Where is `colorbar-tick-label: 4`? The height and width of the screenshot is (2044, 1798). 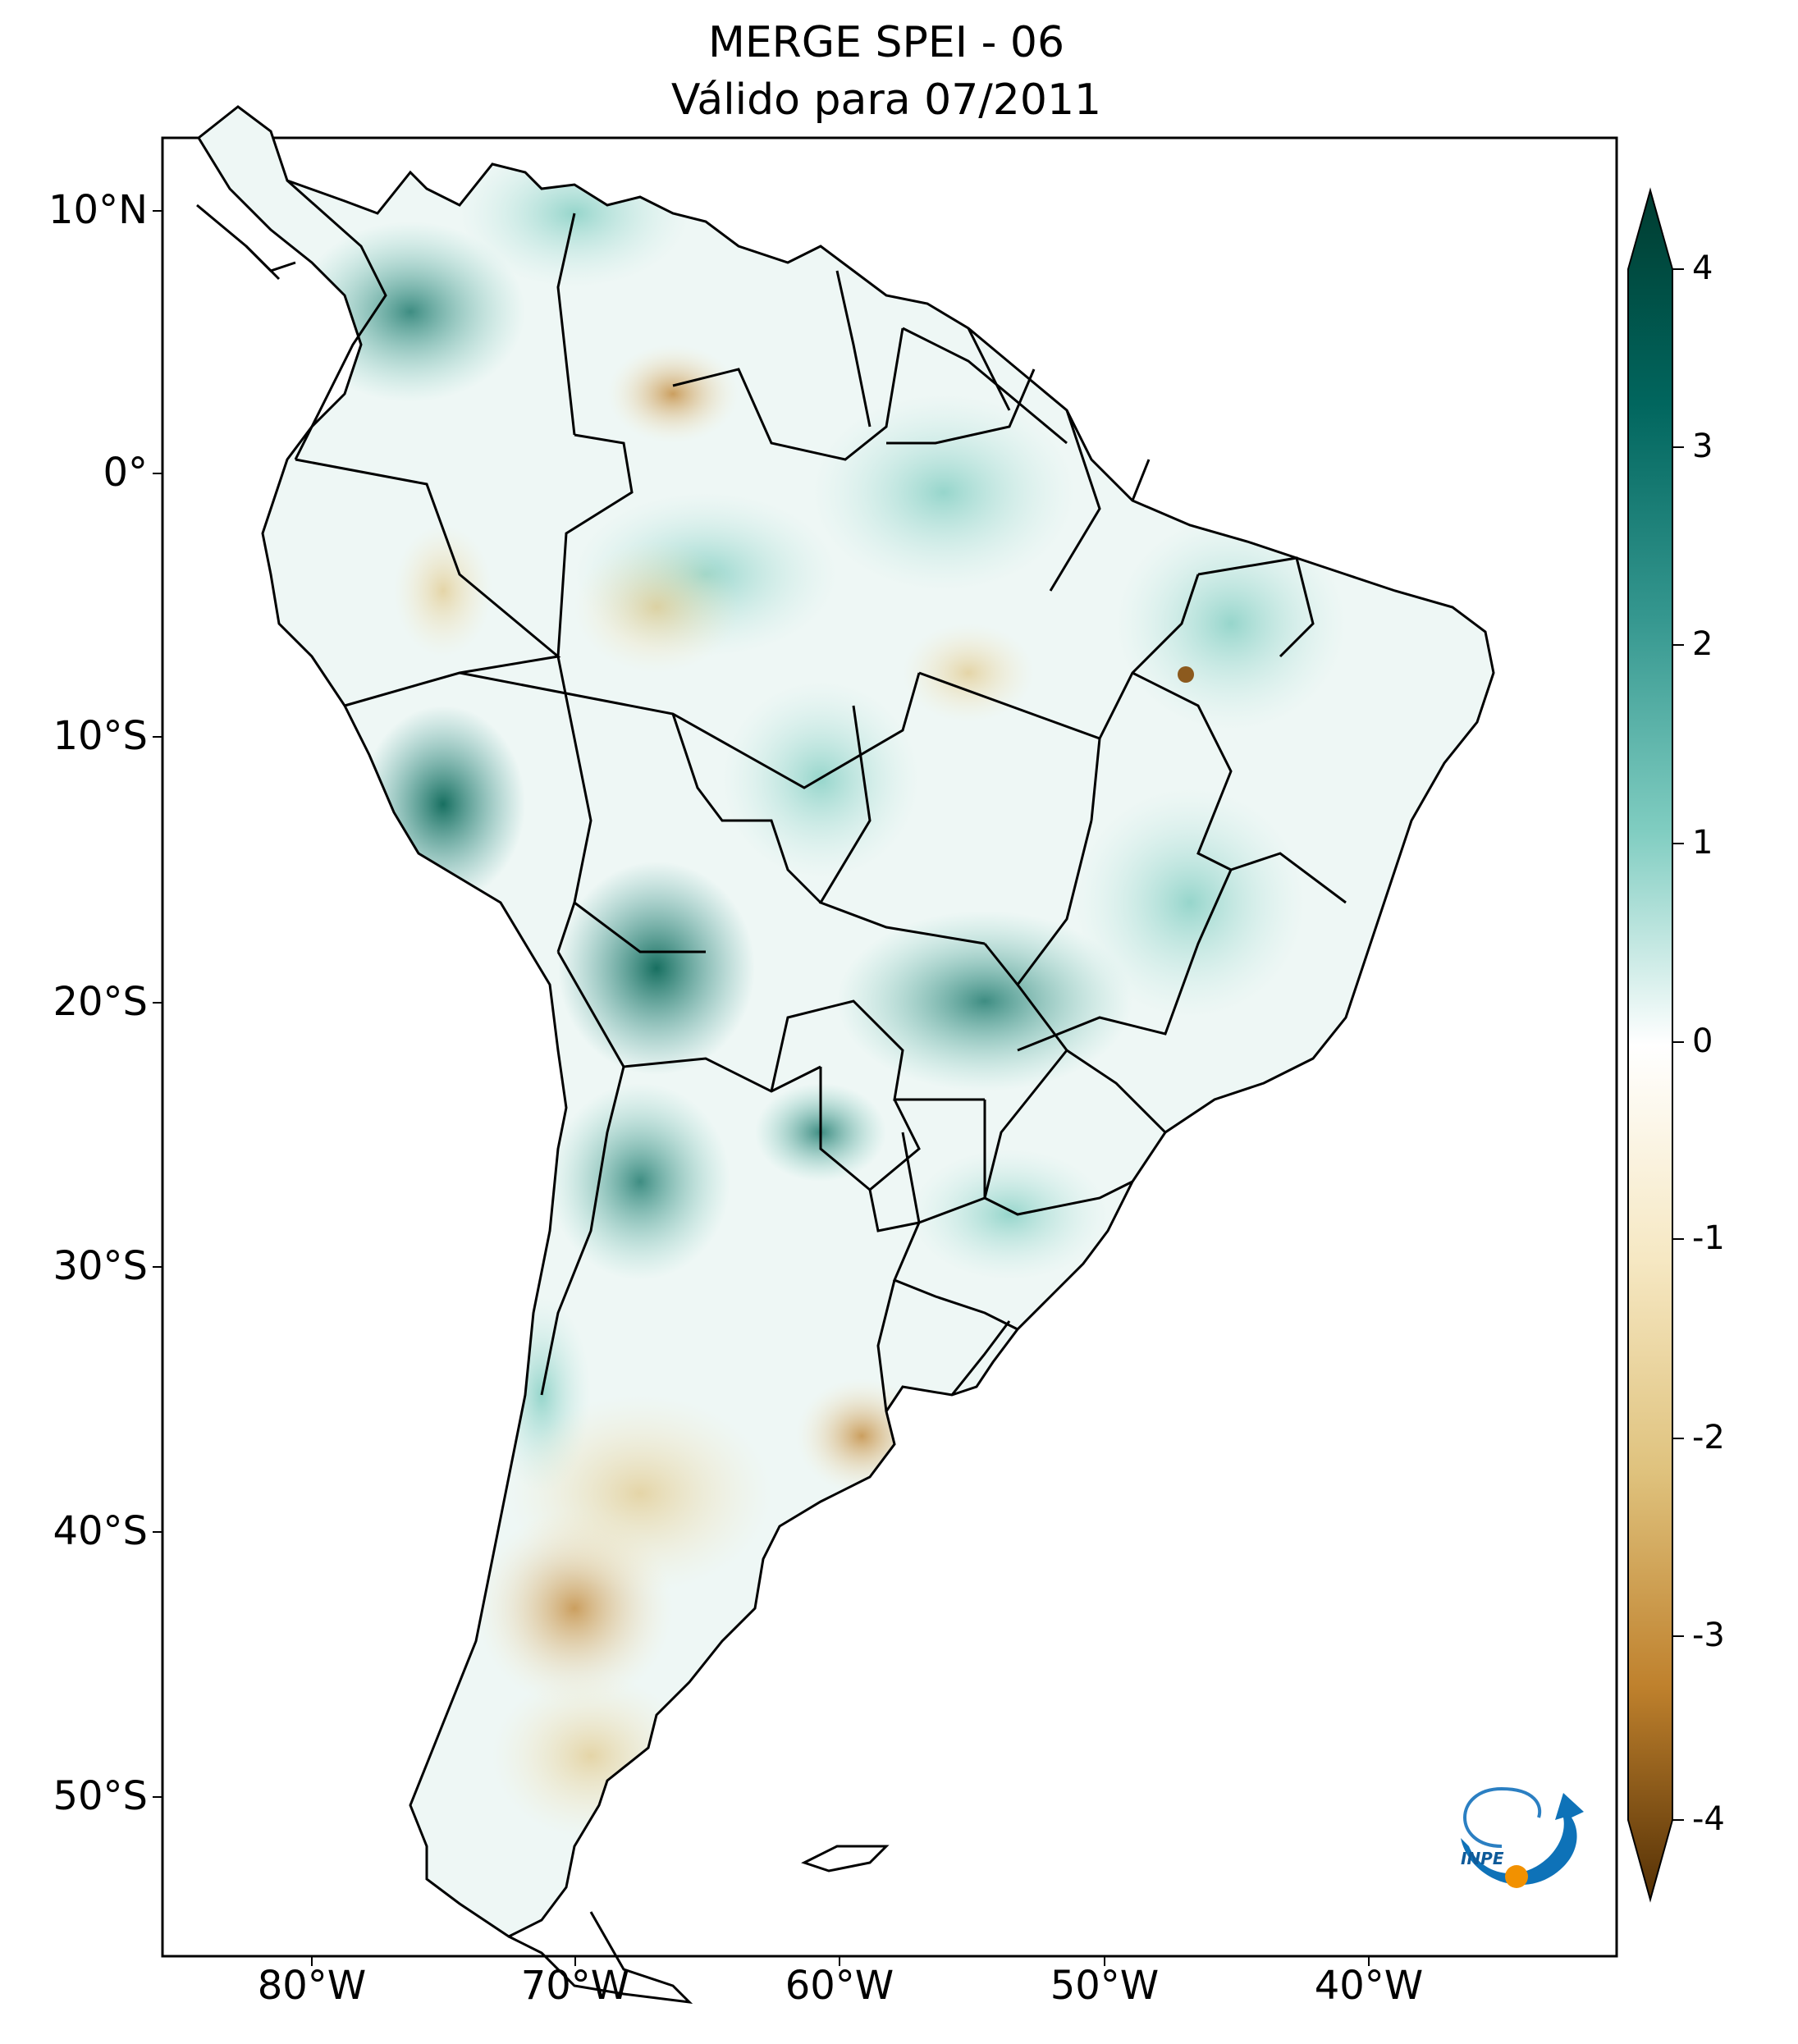 colorbar-tick-label: 4 is located at coordinates (1702, 268).